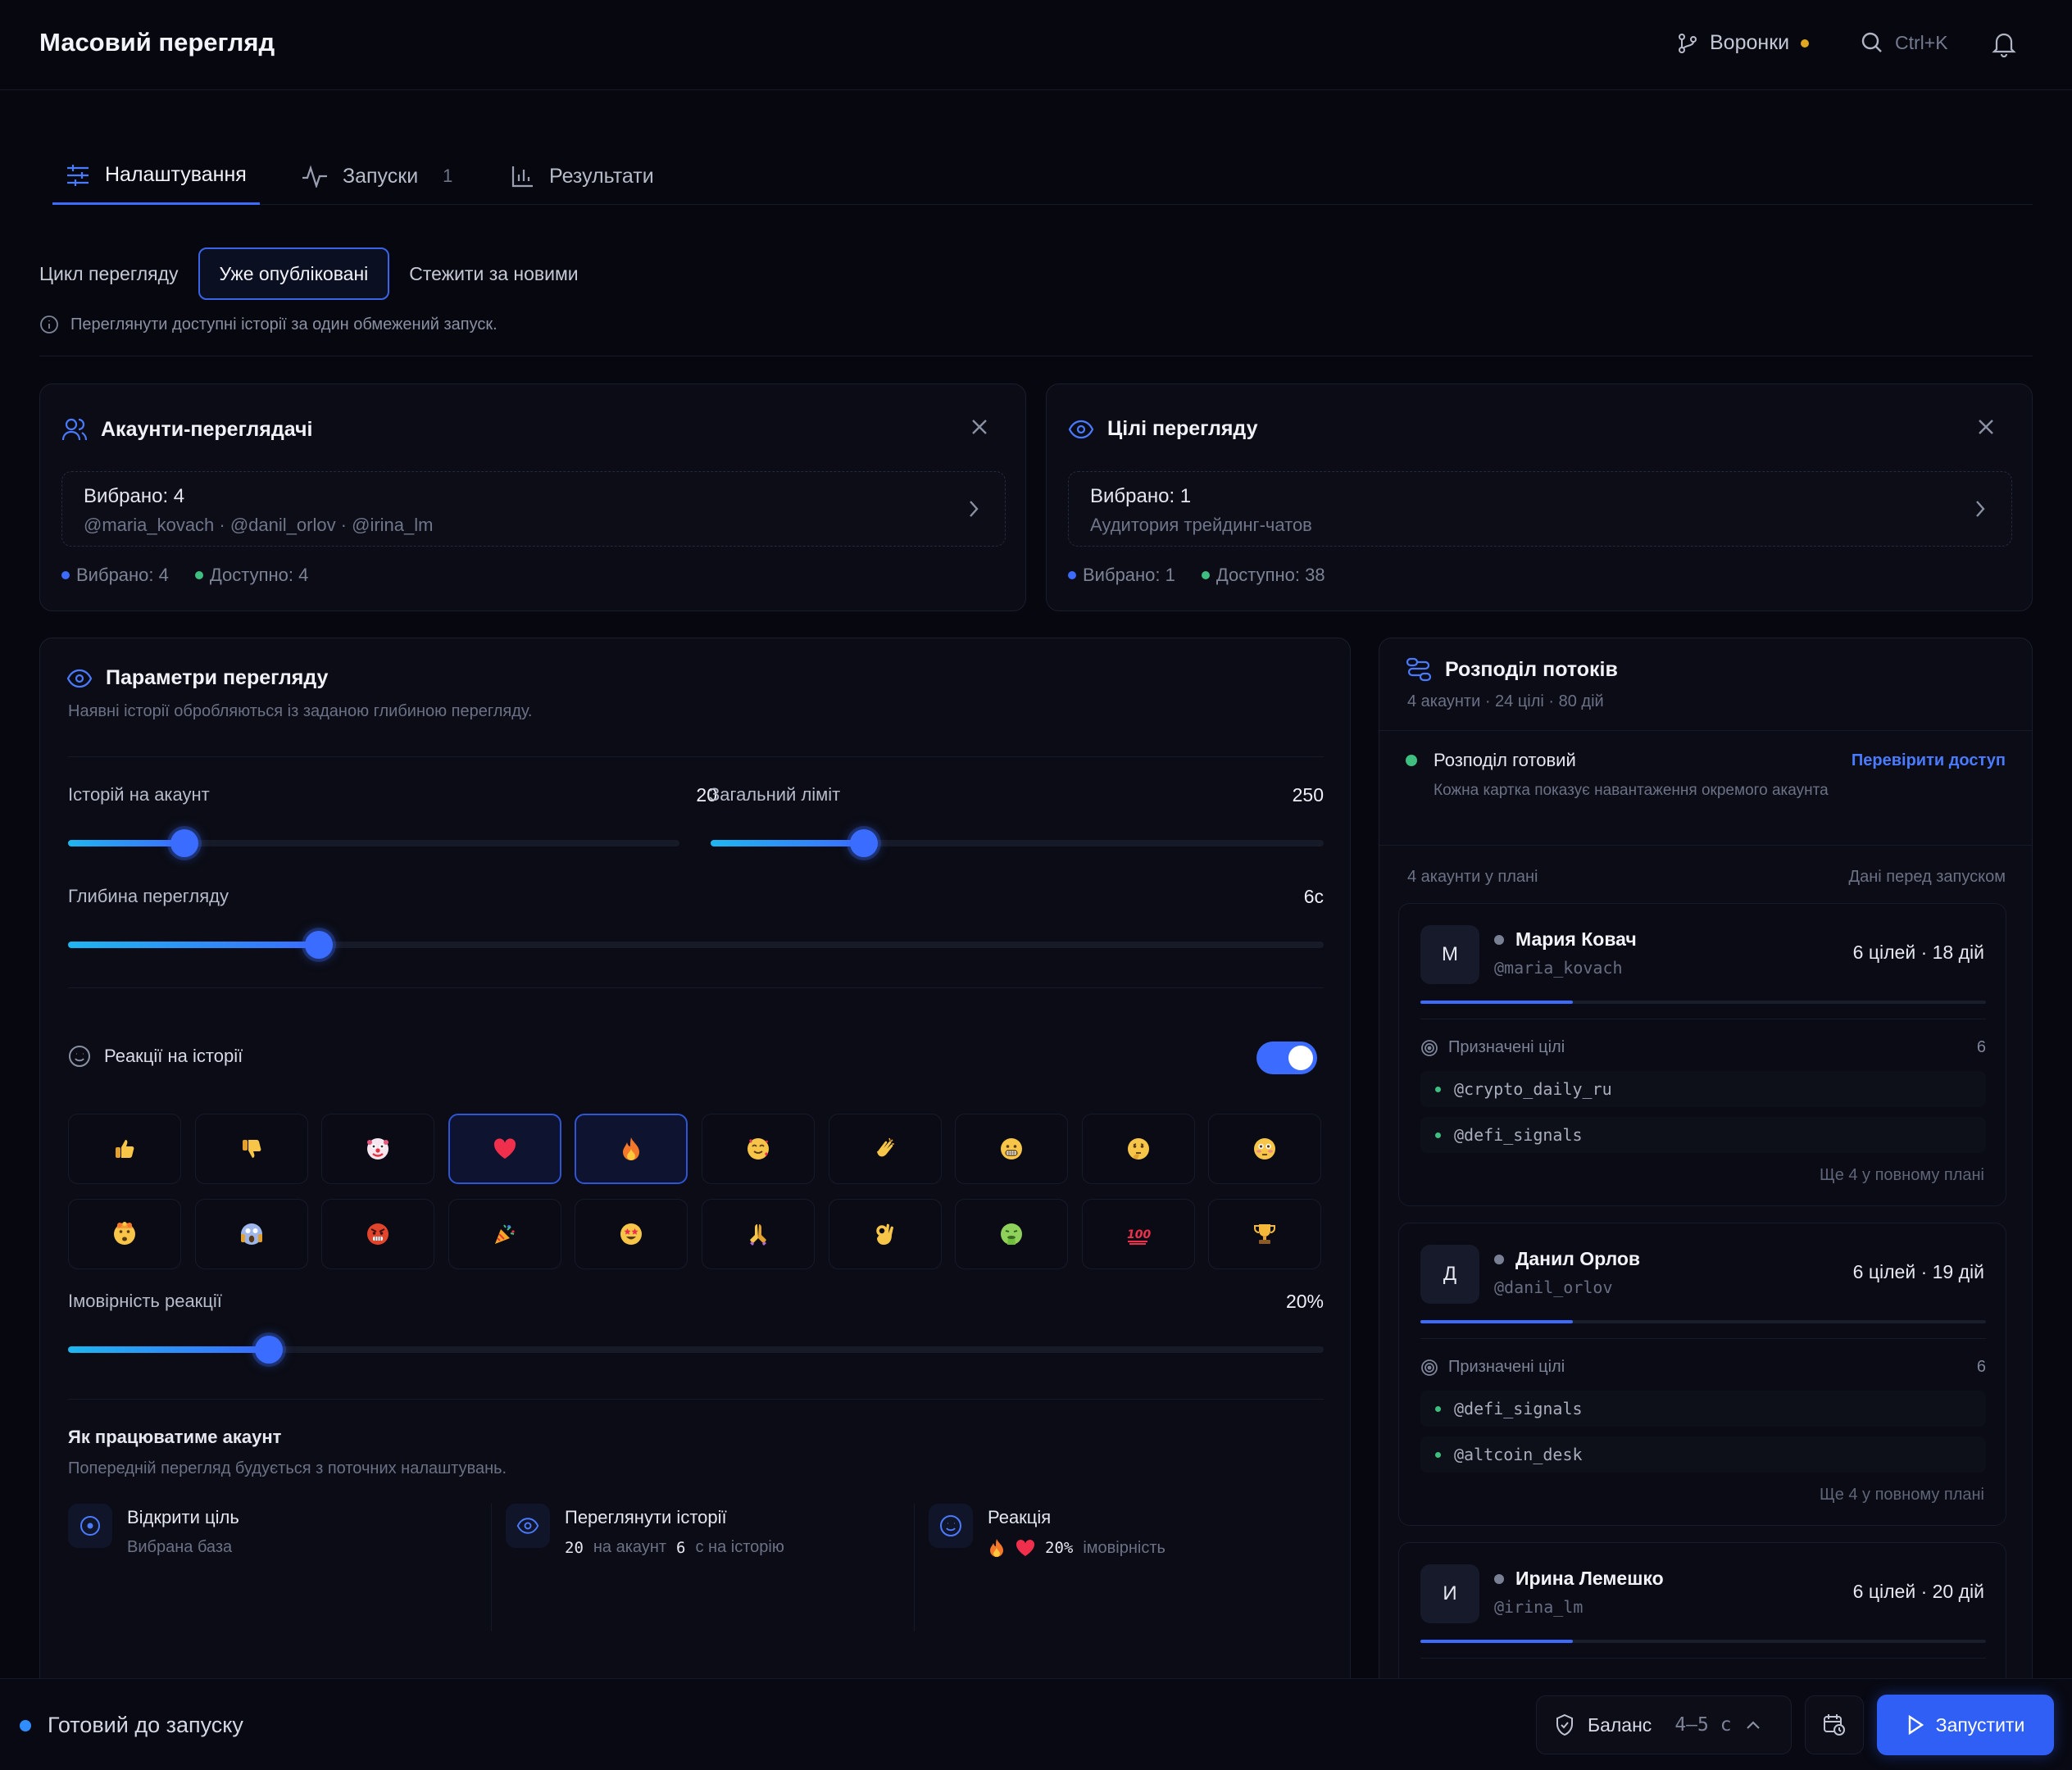  I want to click on step-view-stories-desc: 20 на акаунт 6 с на історію, so click(675, 1547).